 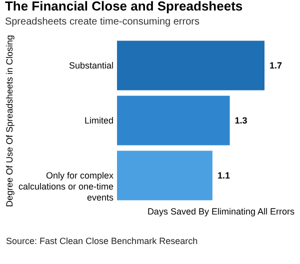 What do you see at coordinates (221, 211) in the screenshot?
I see `x-axis-title: Days Saved By Eliminating All Errors` at bounding box center [221, 211].